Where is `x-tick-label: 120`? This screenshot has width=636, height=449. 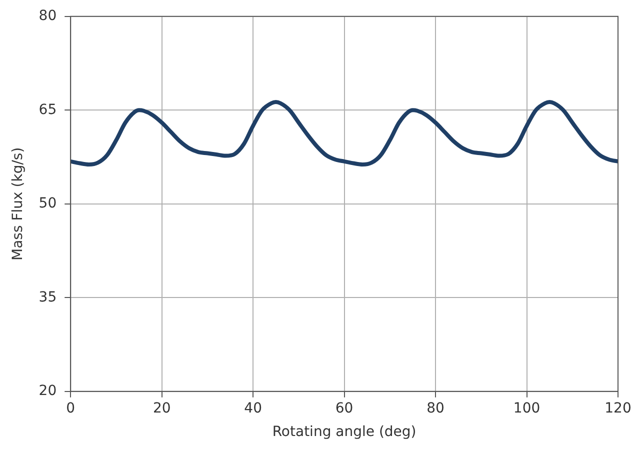
x-tick-label: 120 is located at coordinates (618, 408).